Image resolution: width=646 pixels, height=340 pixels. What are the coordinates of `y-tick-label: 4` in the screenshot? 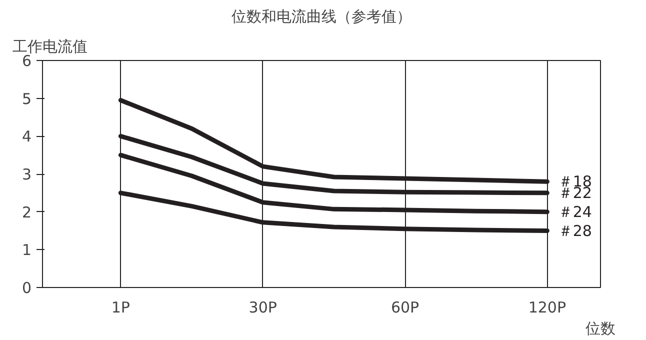 It's located at (27, 137).